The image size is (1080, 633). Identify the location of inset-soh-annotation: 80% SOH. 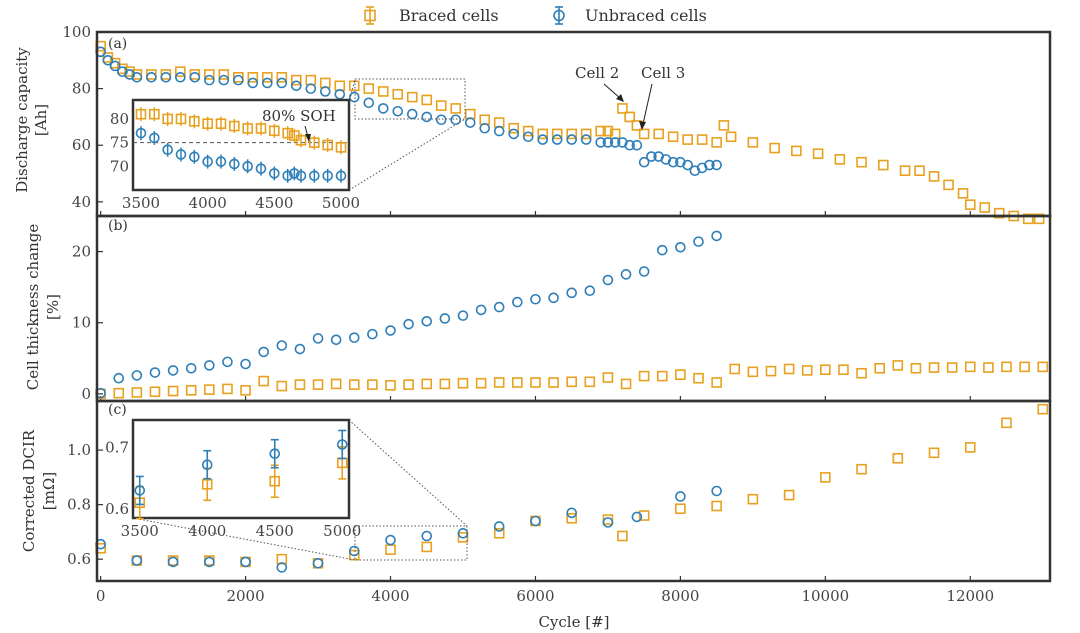
(299, 116).